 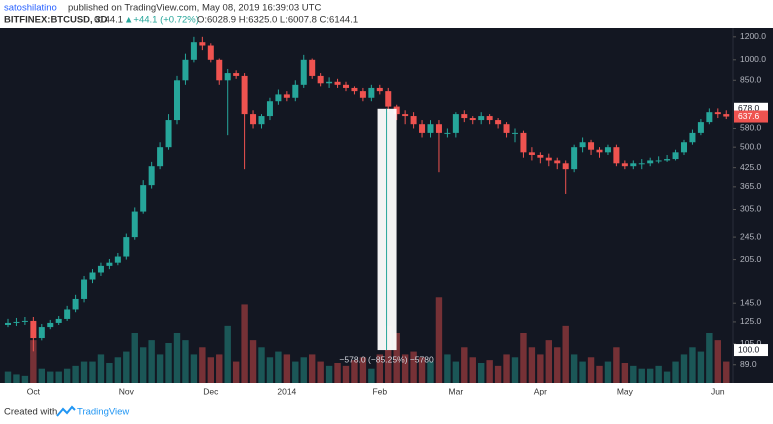 I want to click on footer-text: Created with, so click(x=30, y=412).